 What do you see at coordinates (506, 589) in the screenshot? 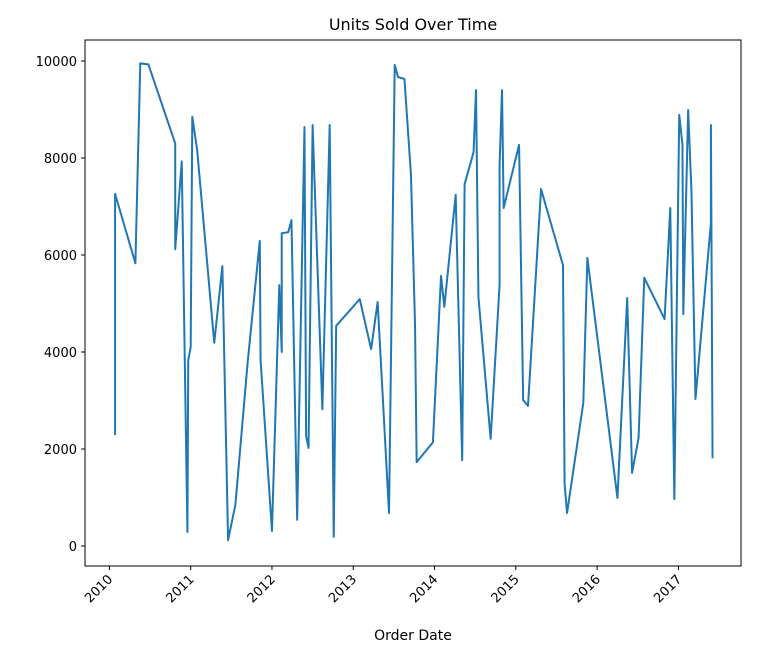
I see `x-tick-label: 2015` at bounding box center [506, 589].